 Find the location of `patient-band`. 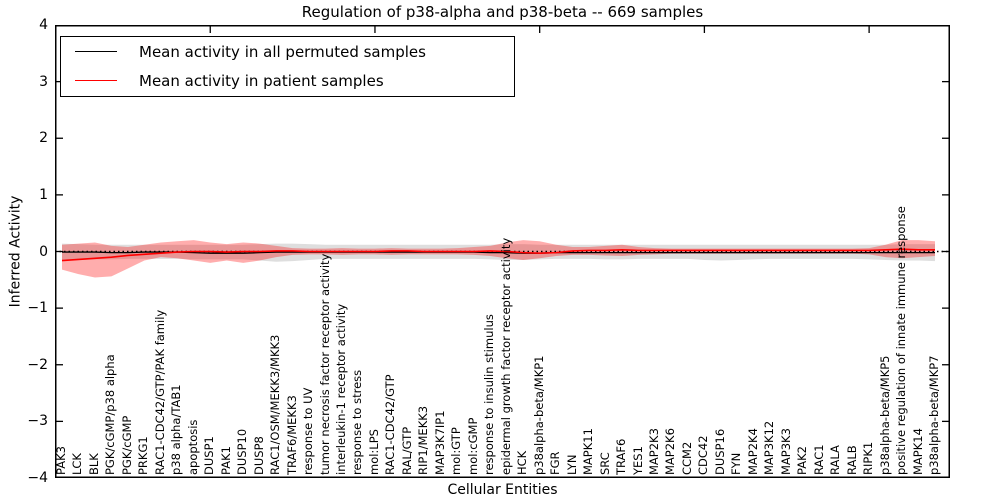

patient-band is located at coordinates (498, 259).